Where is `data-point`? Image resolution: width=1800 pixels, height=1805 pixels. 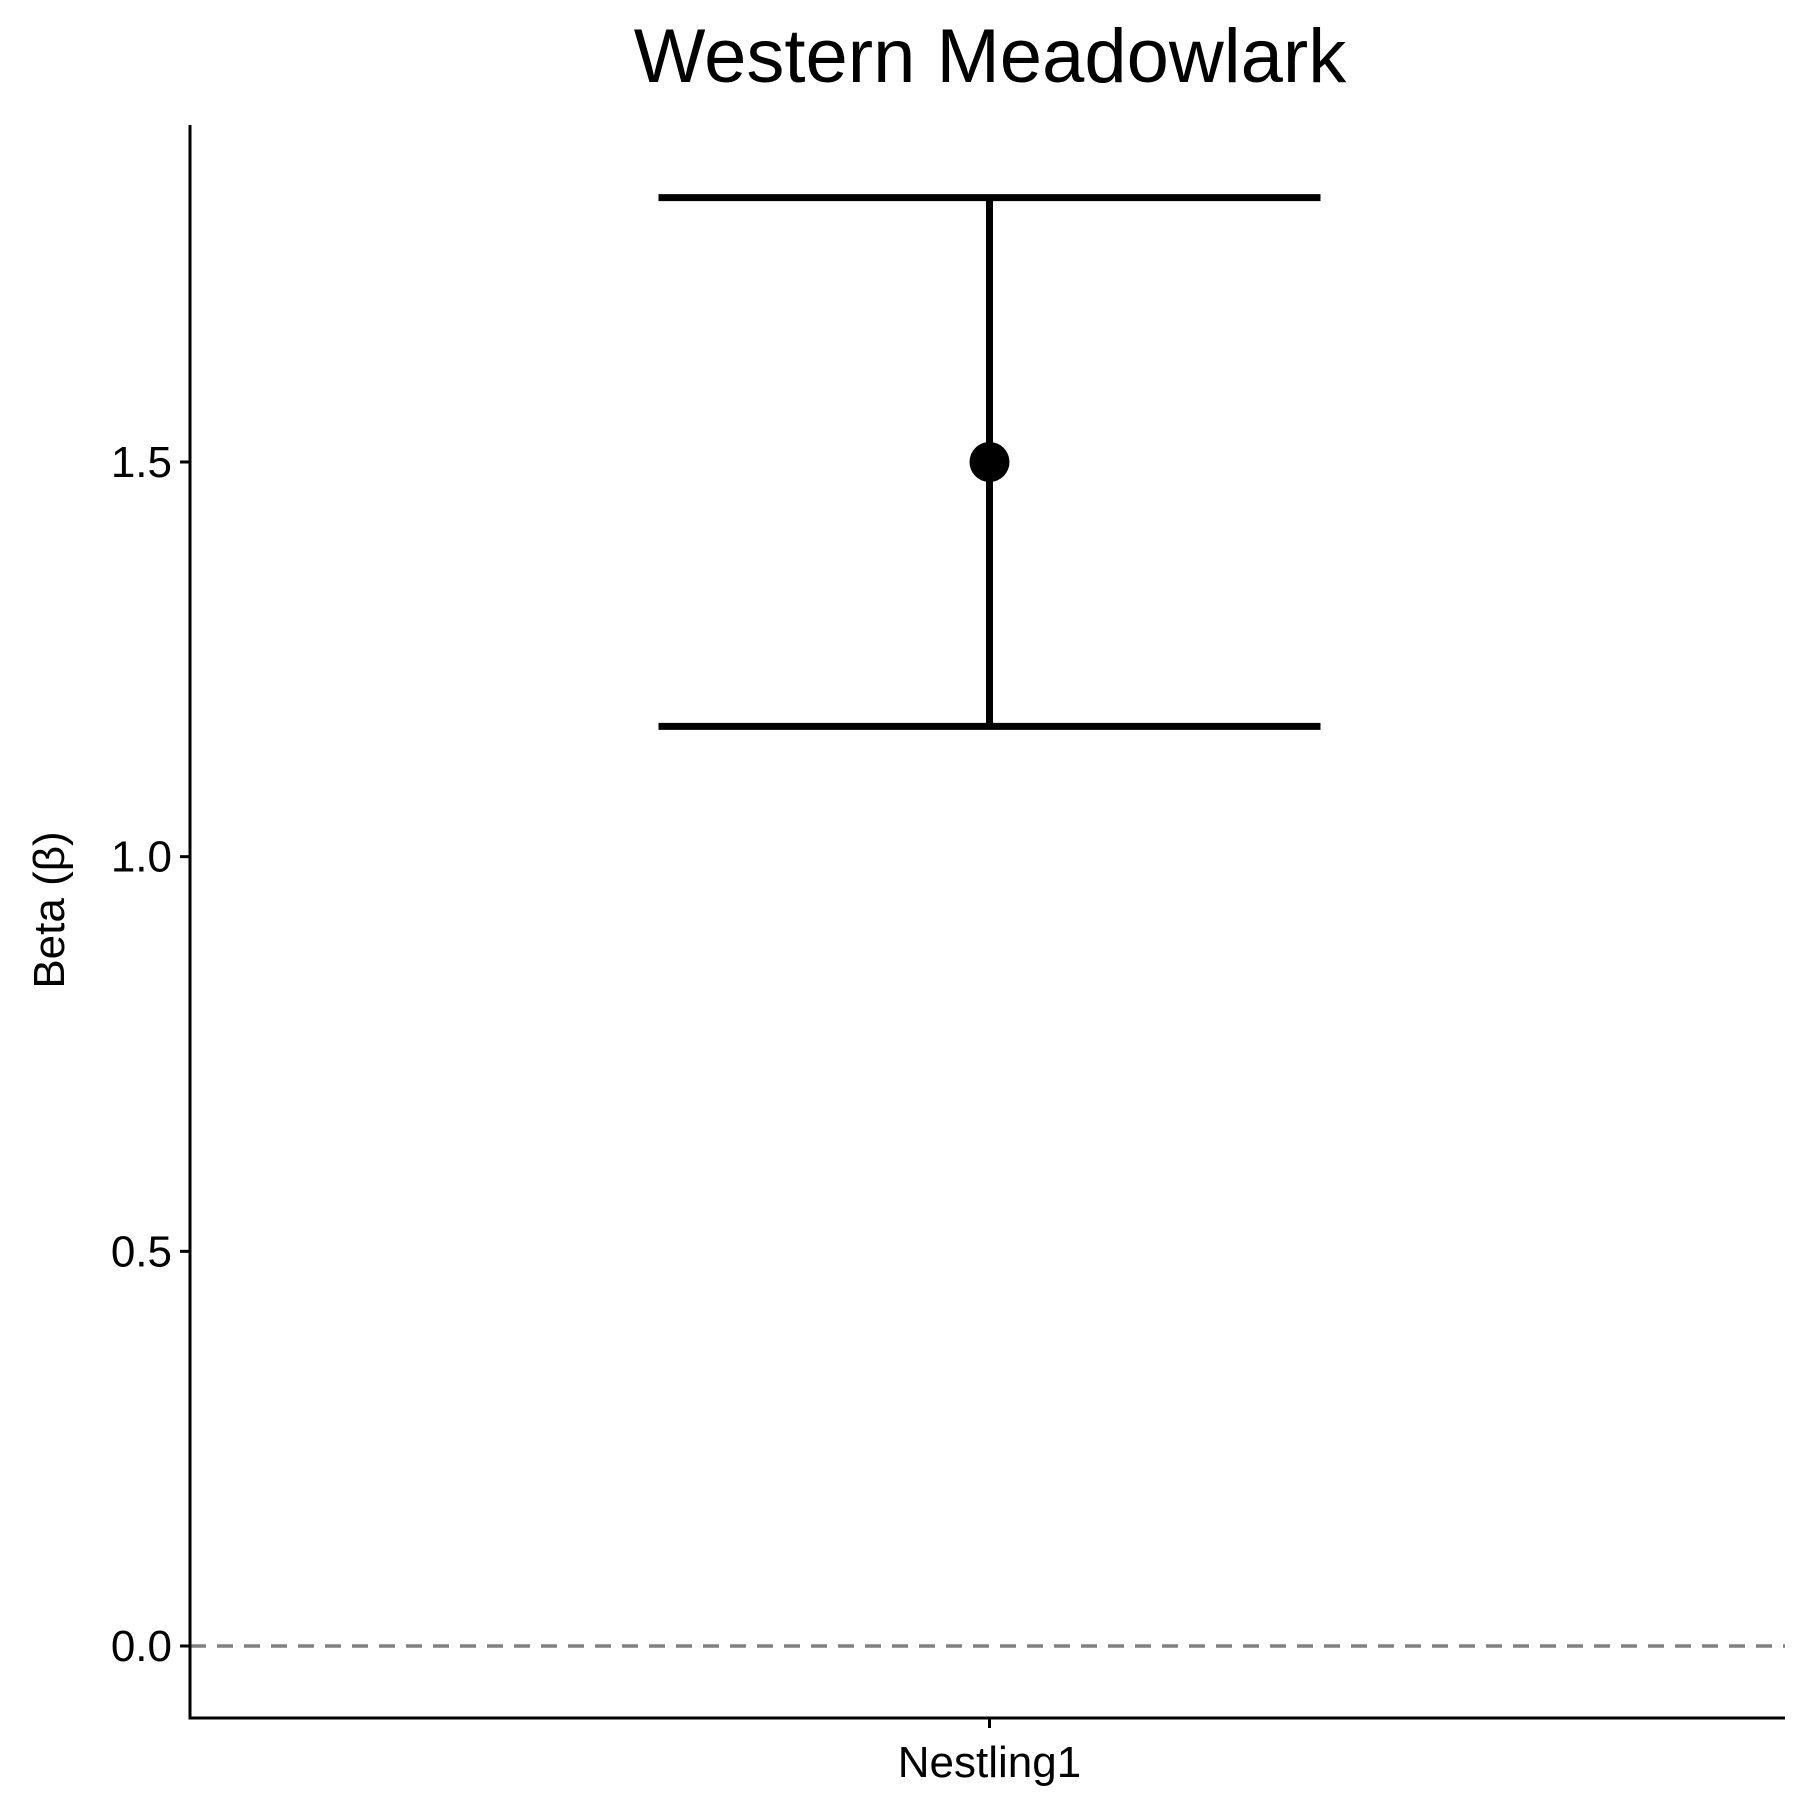 data-point is located at coordinates (989, 462).